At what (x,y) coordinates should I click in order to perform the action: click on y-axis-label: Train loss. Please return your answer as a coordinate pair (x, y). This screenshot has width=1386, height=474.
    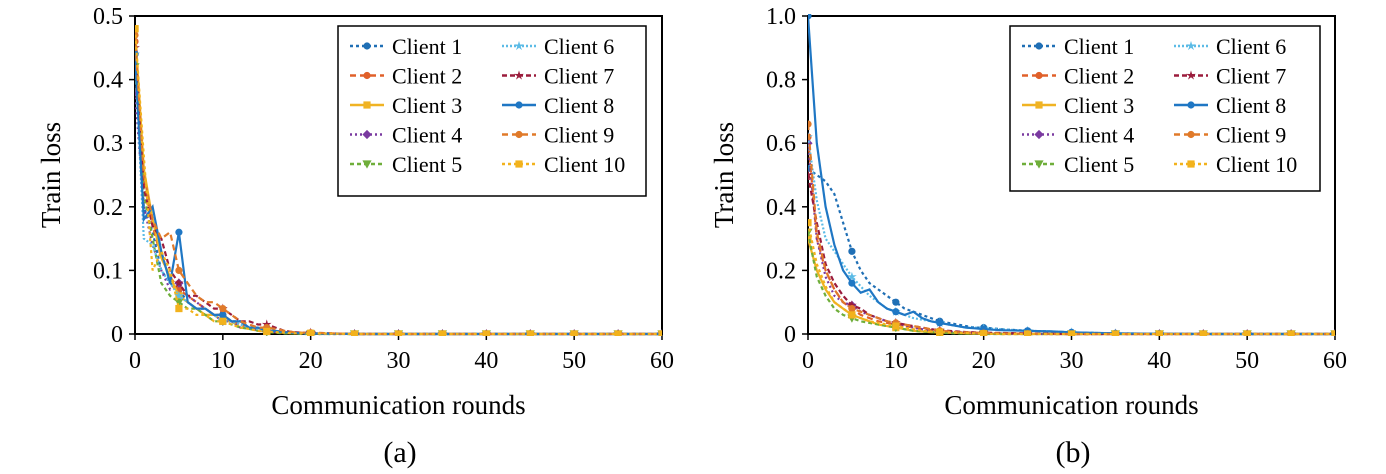
    Looking at the image, I should click on (724, 175).